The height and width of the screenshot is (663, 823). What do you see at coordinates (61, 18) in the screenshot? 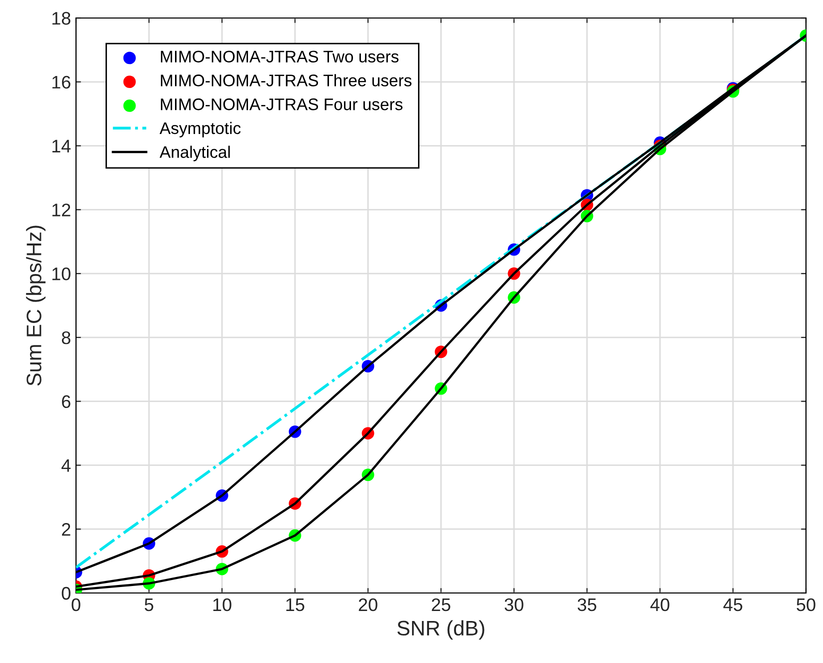
I see `y-tick-label: 18` at bounding box center [61, 18].